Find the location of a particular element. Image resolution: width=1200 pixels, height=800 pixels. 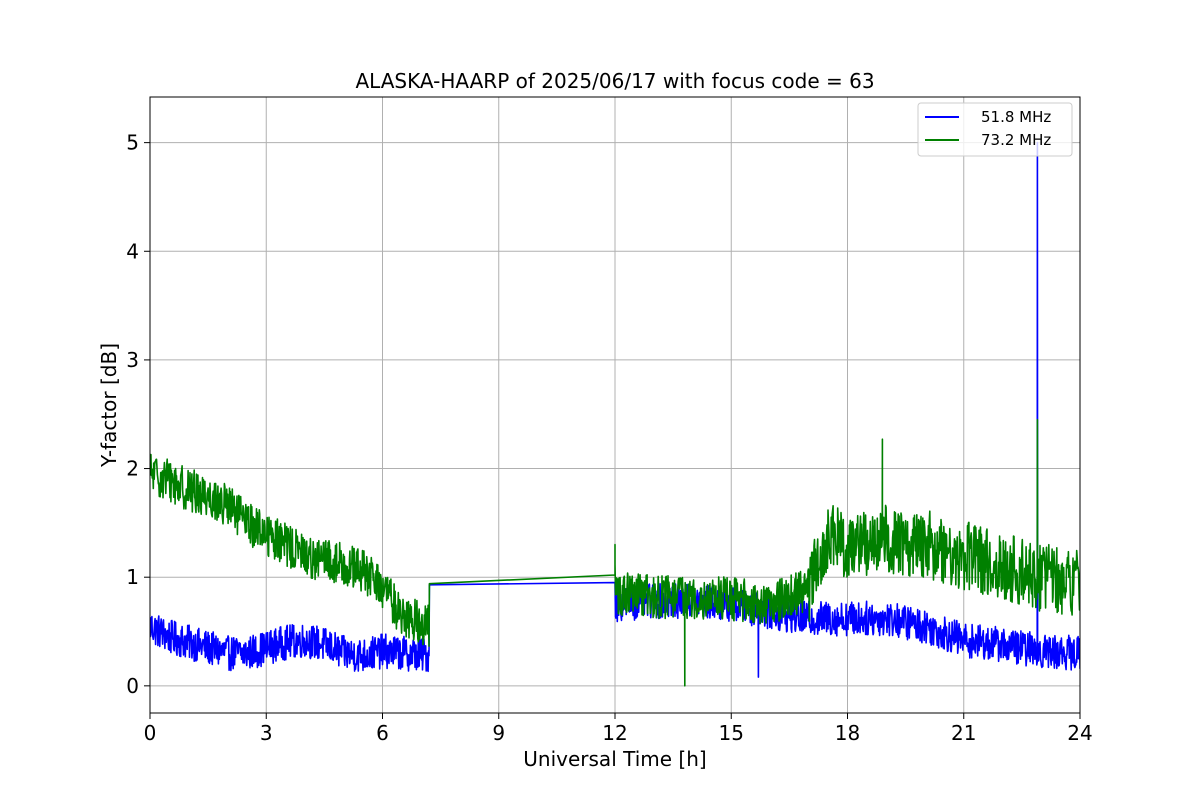

x-tick-label: 21 is located at coordinates (963, 733).